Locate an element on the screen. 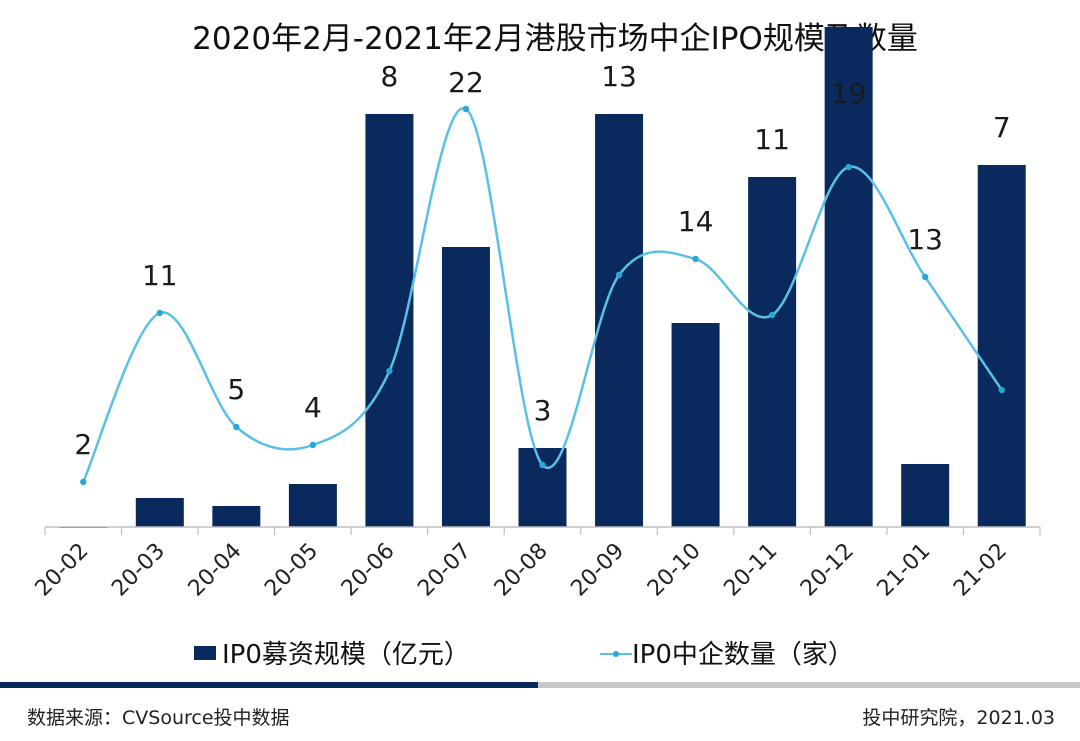  line-value-label-20-09: 13 is located at coordinates (619, 76).